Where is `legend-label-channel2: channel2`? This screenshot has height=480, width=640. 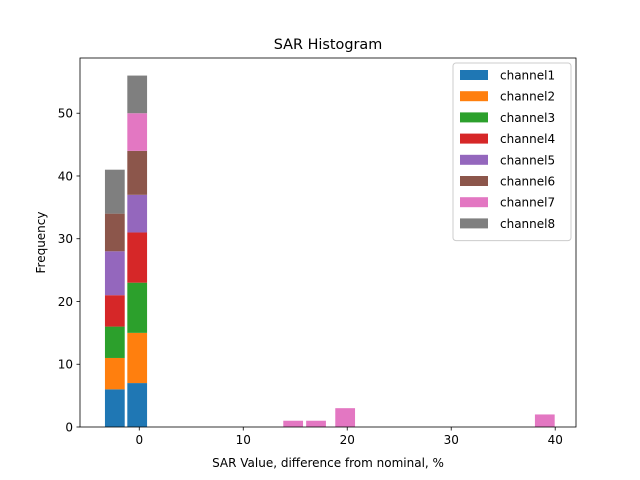
legend-label-channel2: channel2 is located at coordinates (527, 97).